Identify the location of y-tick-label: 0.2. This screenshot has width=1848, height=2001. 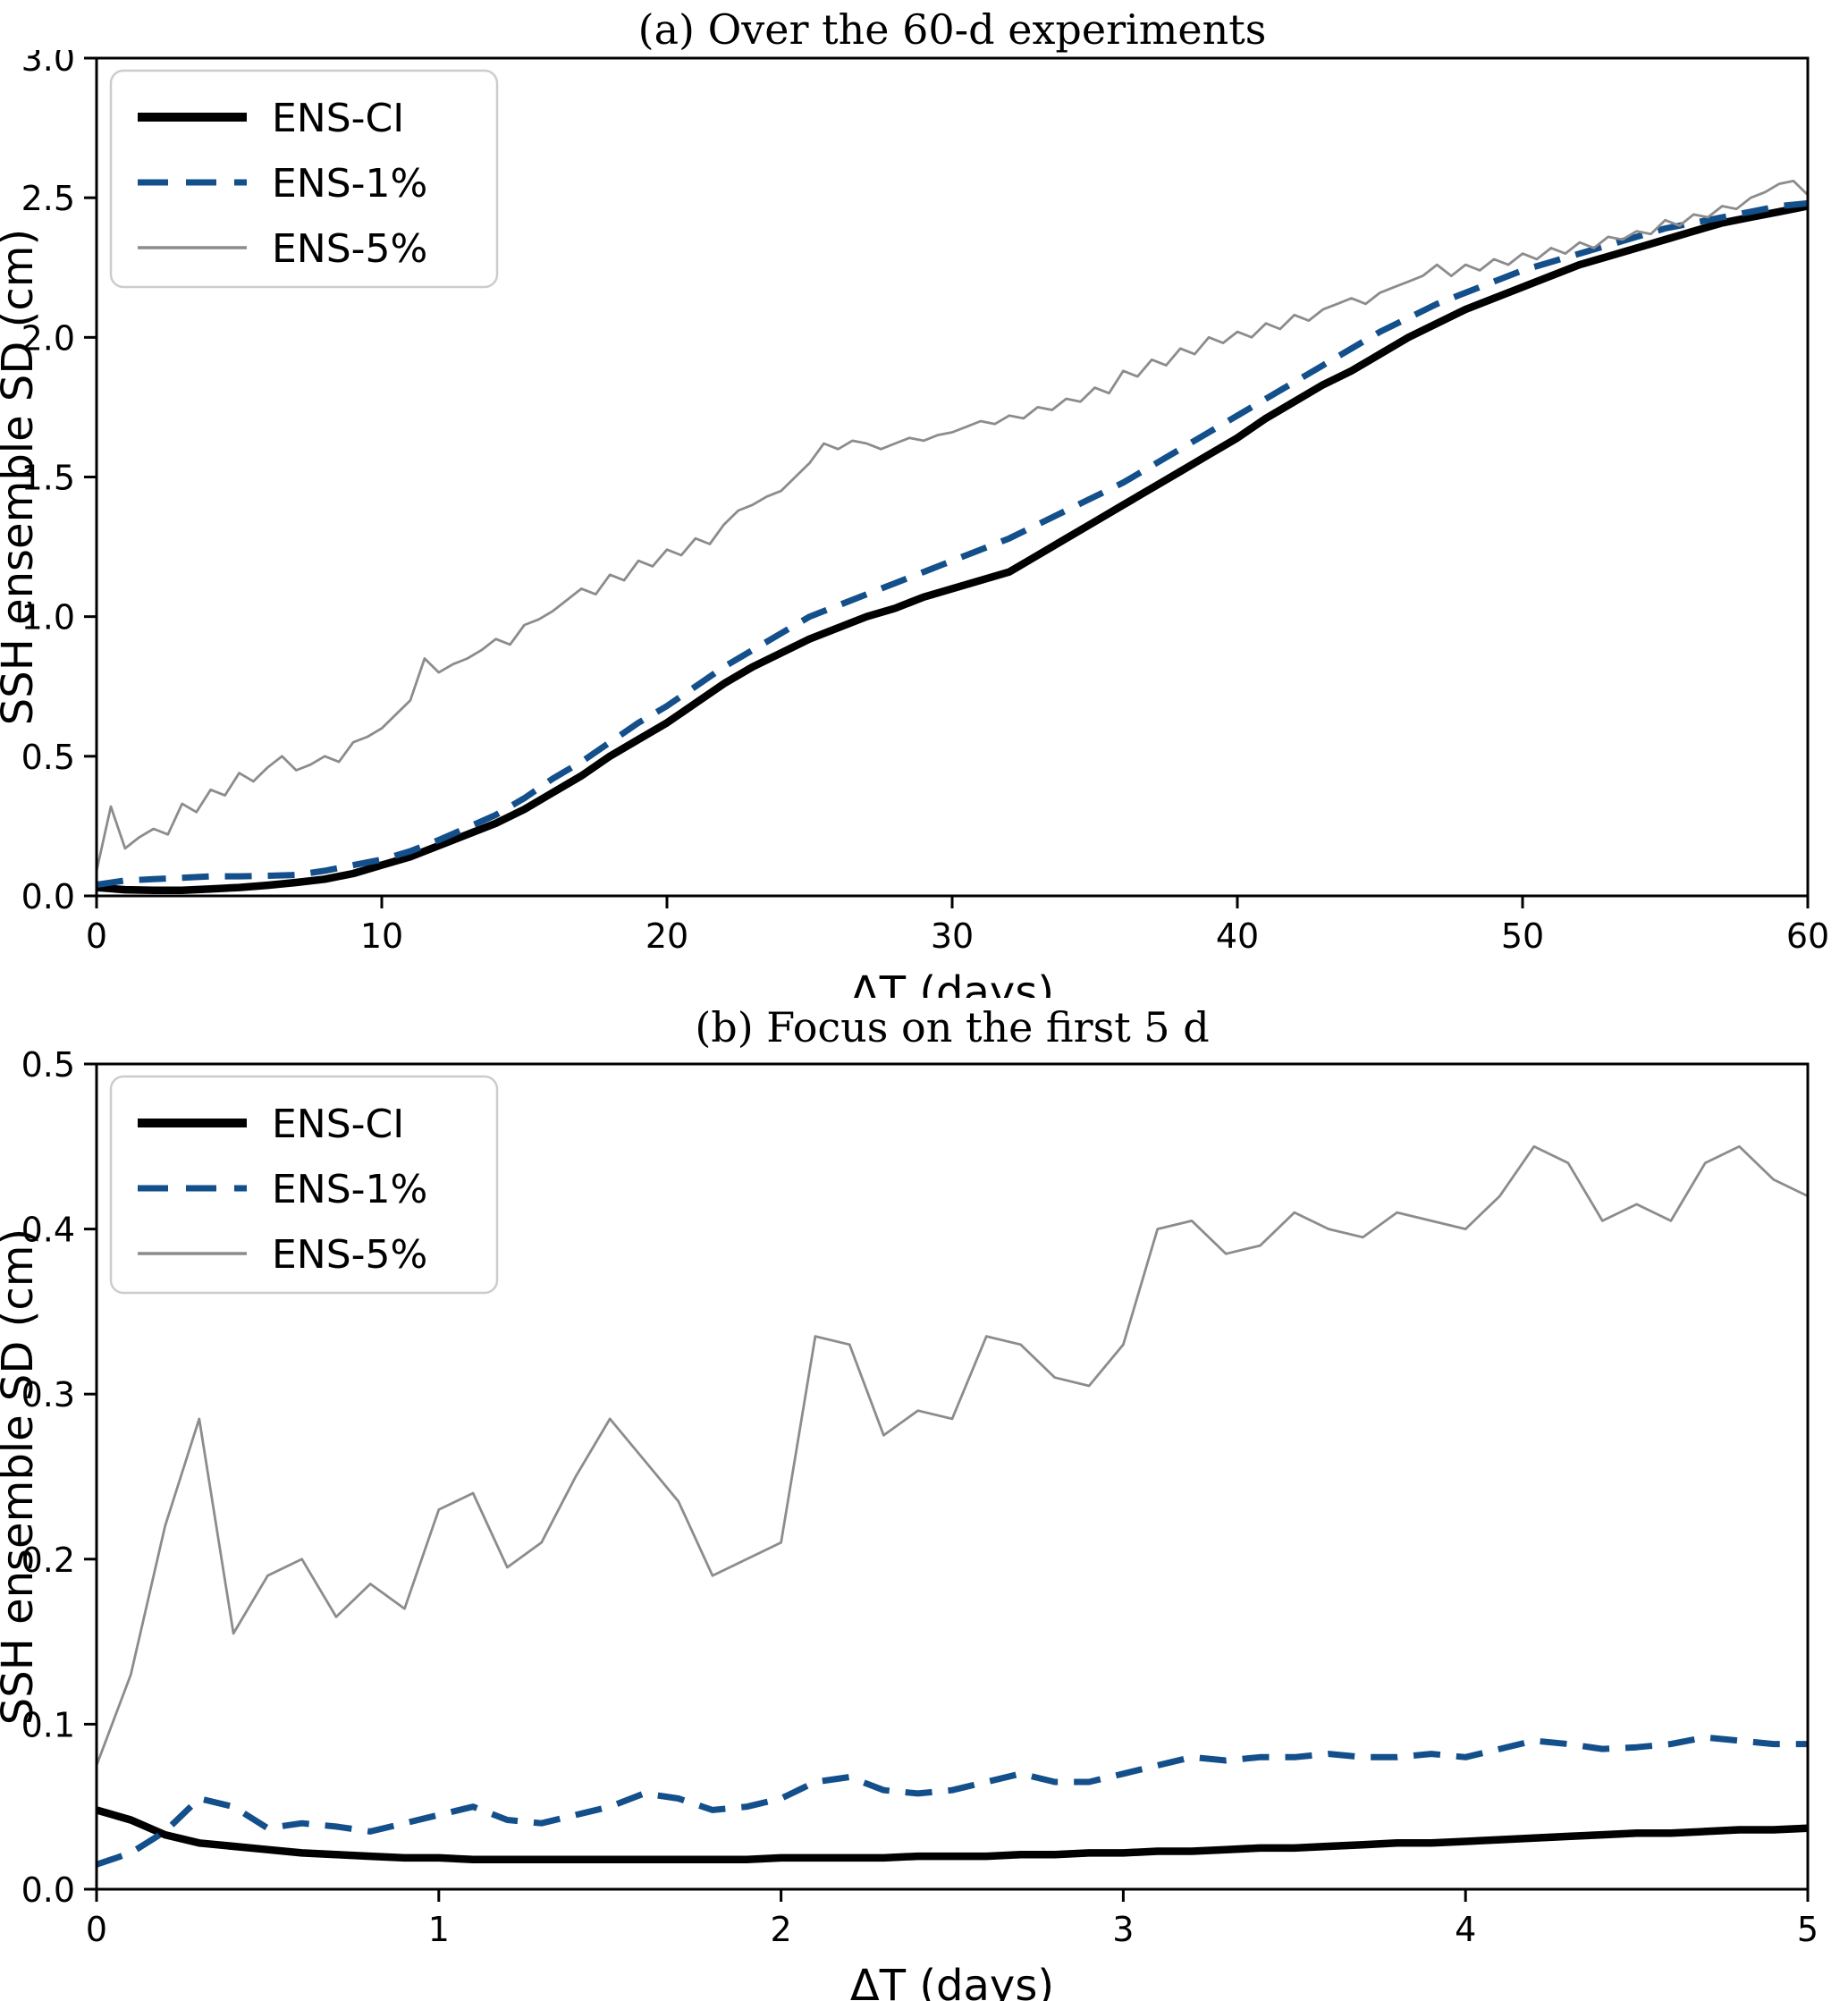
(48, 1560).